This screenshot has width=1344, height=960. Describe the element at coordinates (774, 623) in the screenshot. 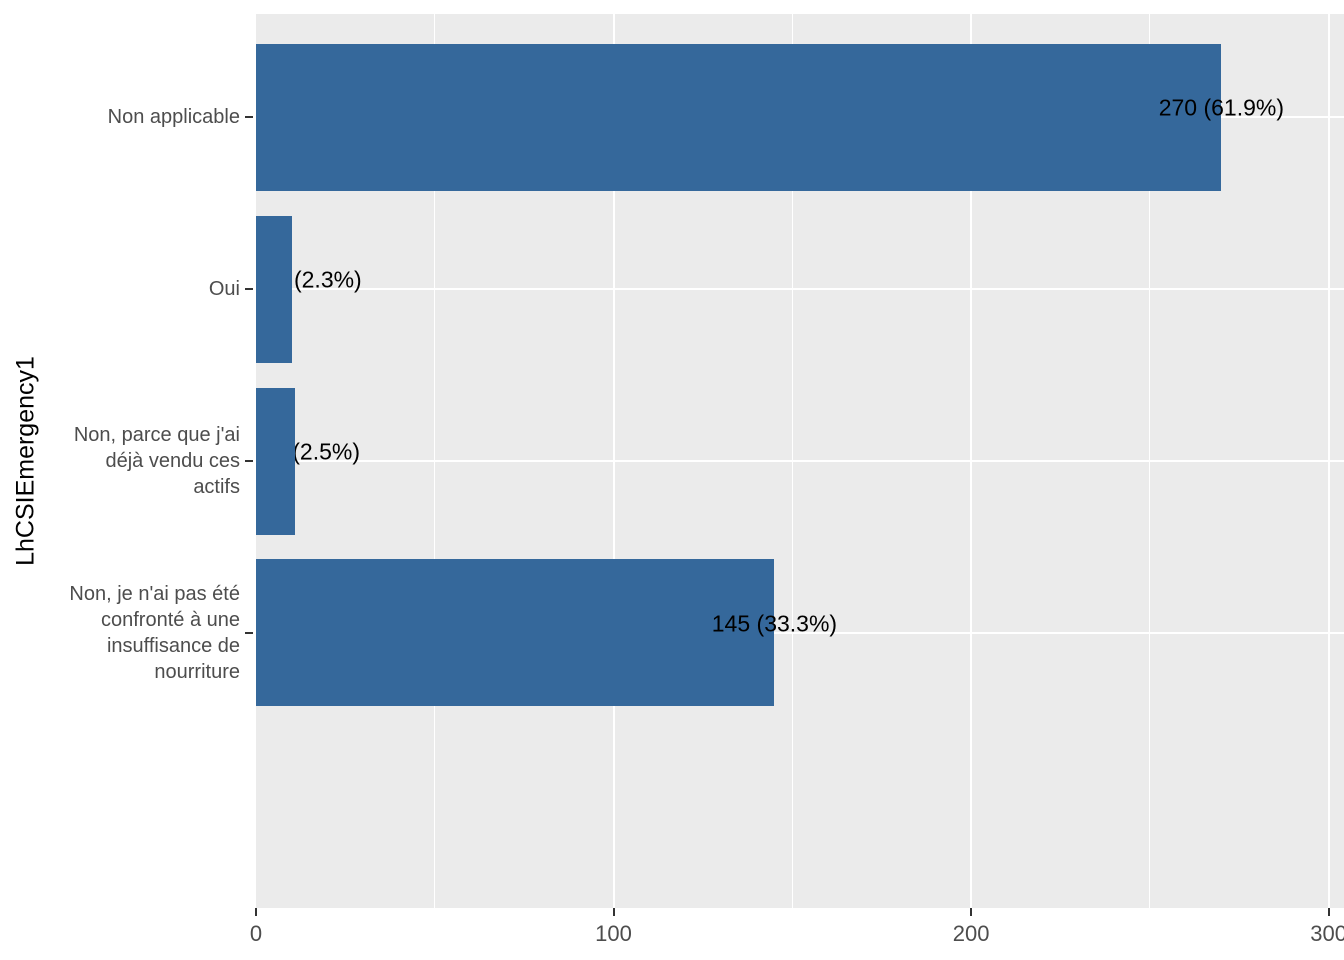

I see `bar-value-label: 145 (33.3%)` at that location.